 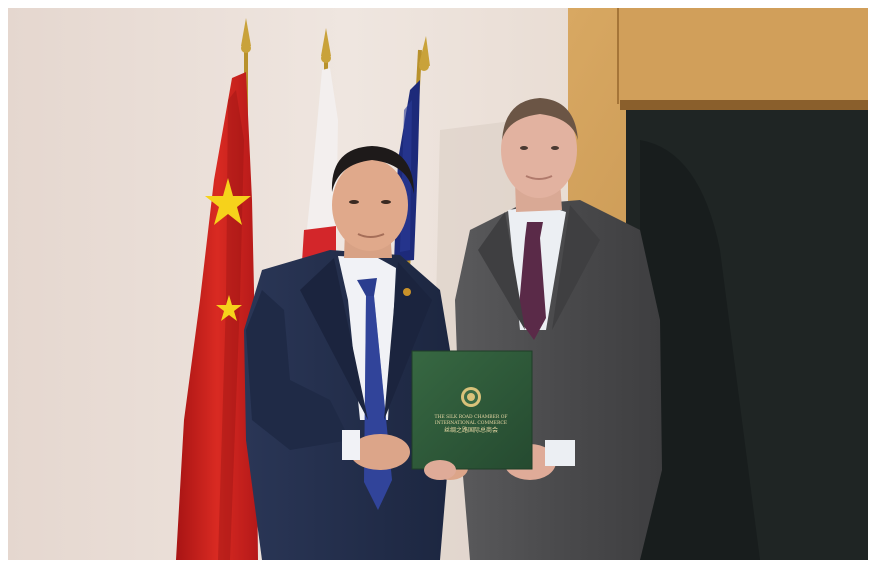 I want to click on folder-title-line-2: INTERNATIONAL COMMERCE, so click(x=471, y=423).